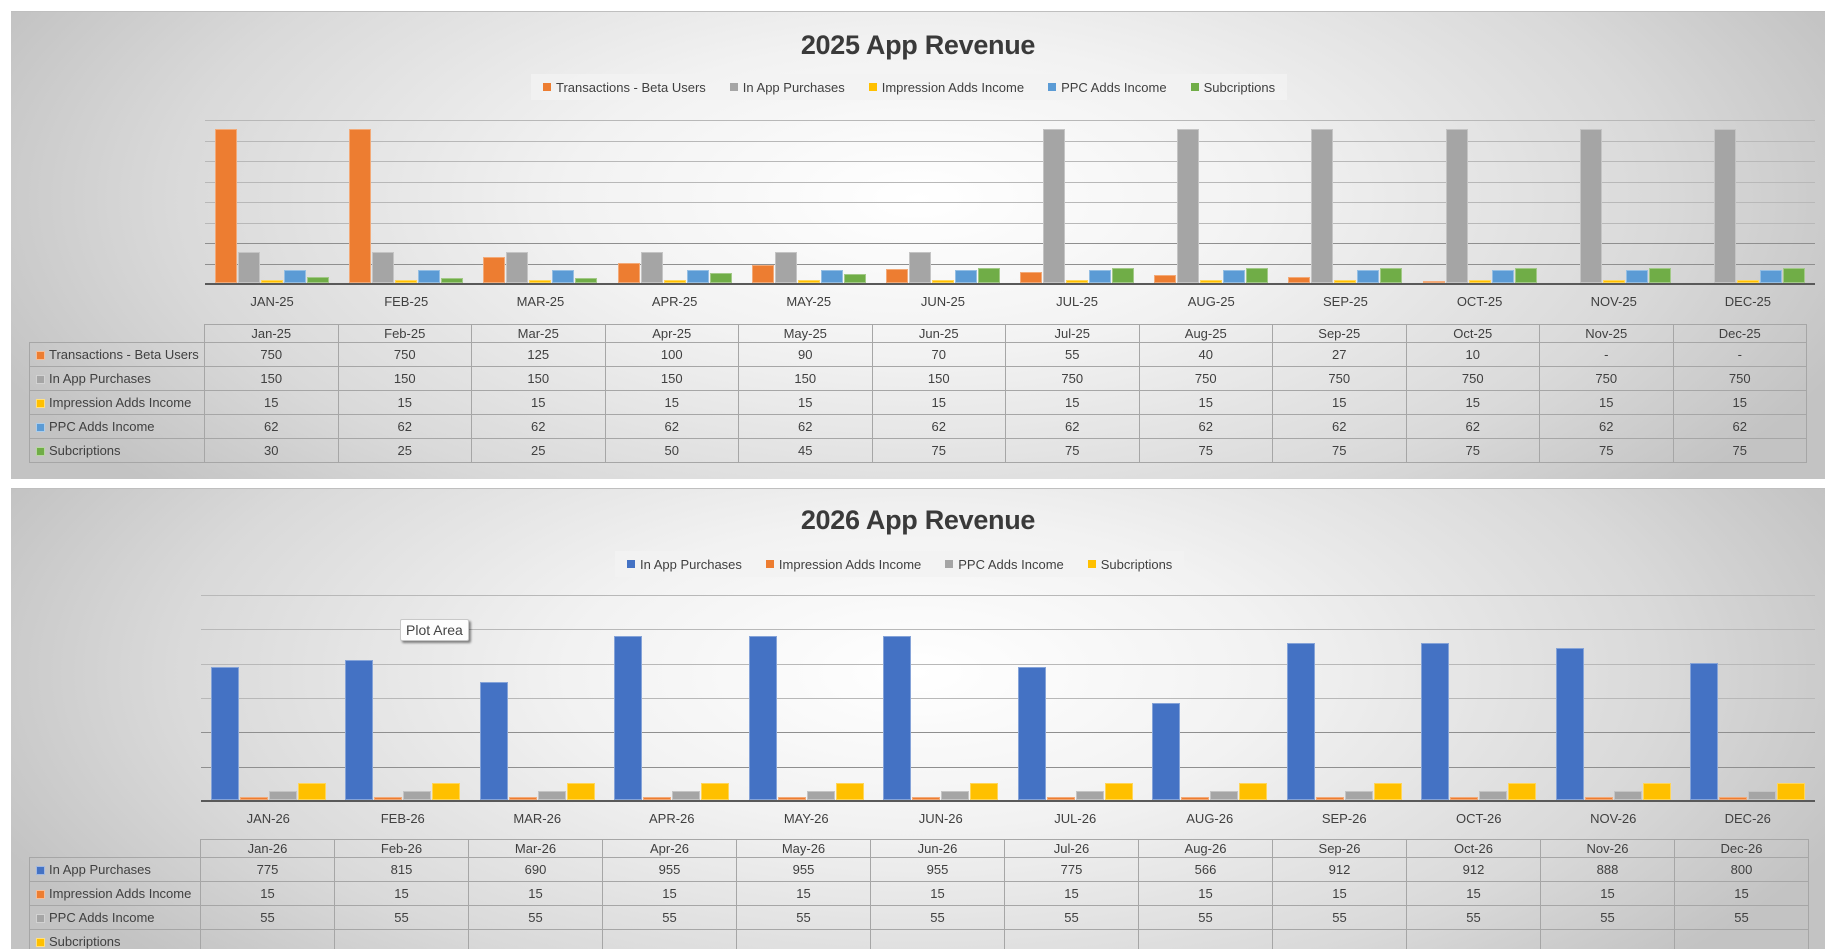 The image size is (1833, 949). What do you see at coordinates (918, 520) in the screenshot?
I see `chart-title: 2026 App Revenue` at bounding box center [918, 520].